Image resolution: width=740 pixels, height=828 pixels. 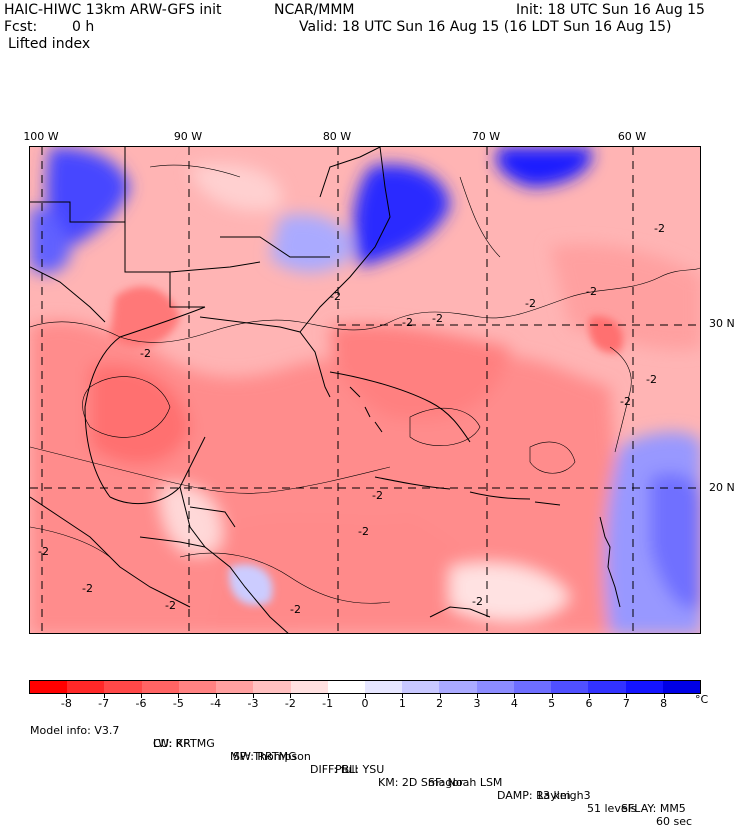 I want to click on colorbar-label: 2, so click(x=440, y=703).